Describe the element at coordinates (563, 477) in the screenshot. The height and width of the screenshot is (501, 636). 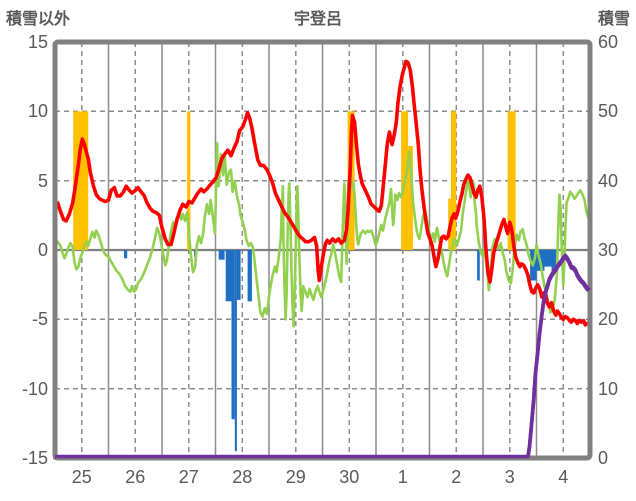
I see `x-axis-tick: 4` at that location.